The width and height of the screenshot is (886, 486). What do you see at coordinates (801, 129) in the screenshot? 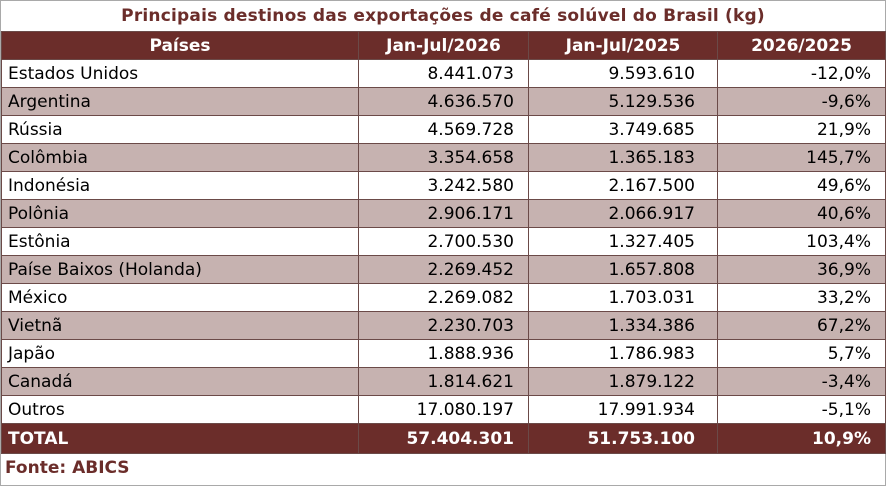
I see `change-cell: 21,9%` at bounding box center [801, 129].